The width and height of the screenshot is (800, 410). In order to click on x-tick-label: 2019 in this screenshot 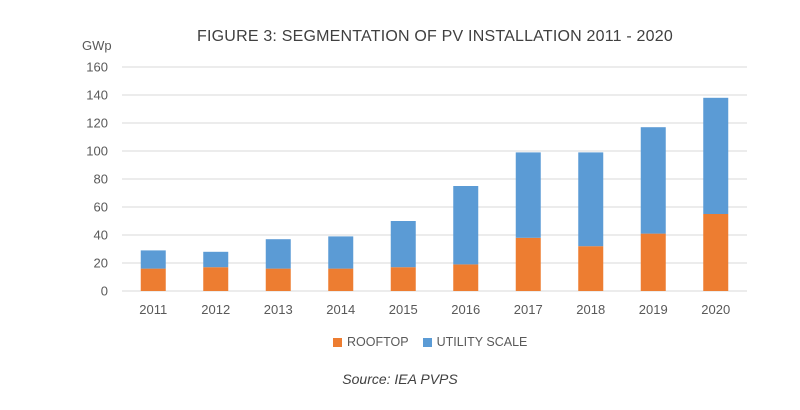, I will do `click(653, 309)`.